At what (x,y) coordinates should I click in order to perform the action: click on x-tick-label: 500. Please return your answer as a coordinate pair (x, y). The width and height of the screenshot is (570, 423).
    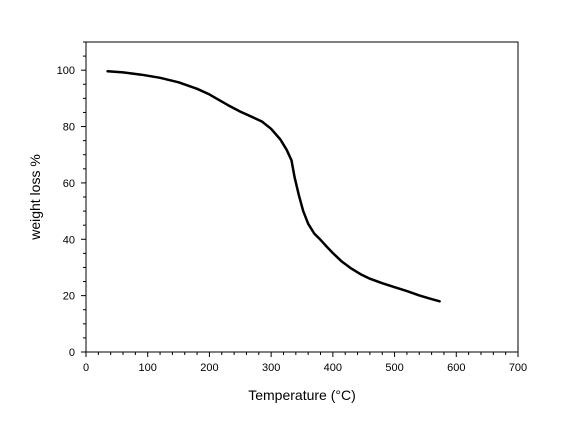
    Looking at the image, I should click on (394, 368).